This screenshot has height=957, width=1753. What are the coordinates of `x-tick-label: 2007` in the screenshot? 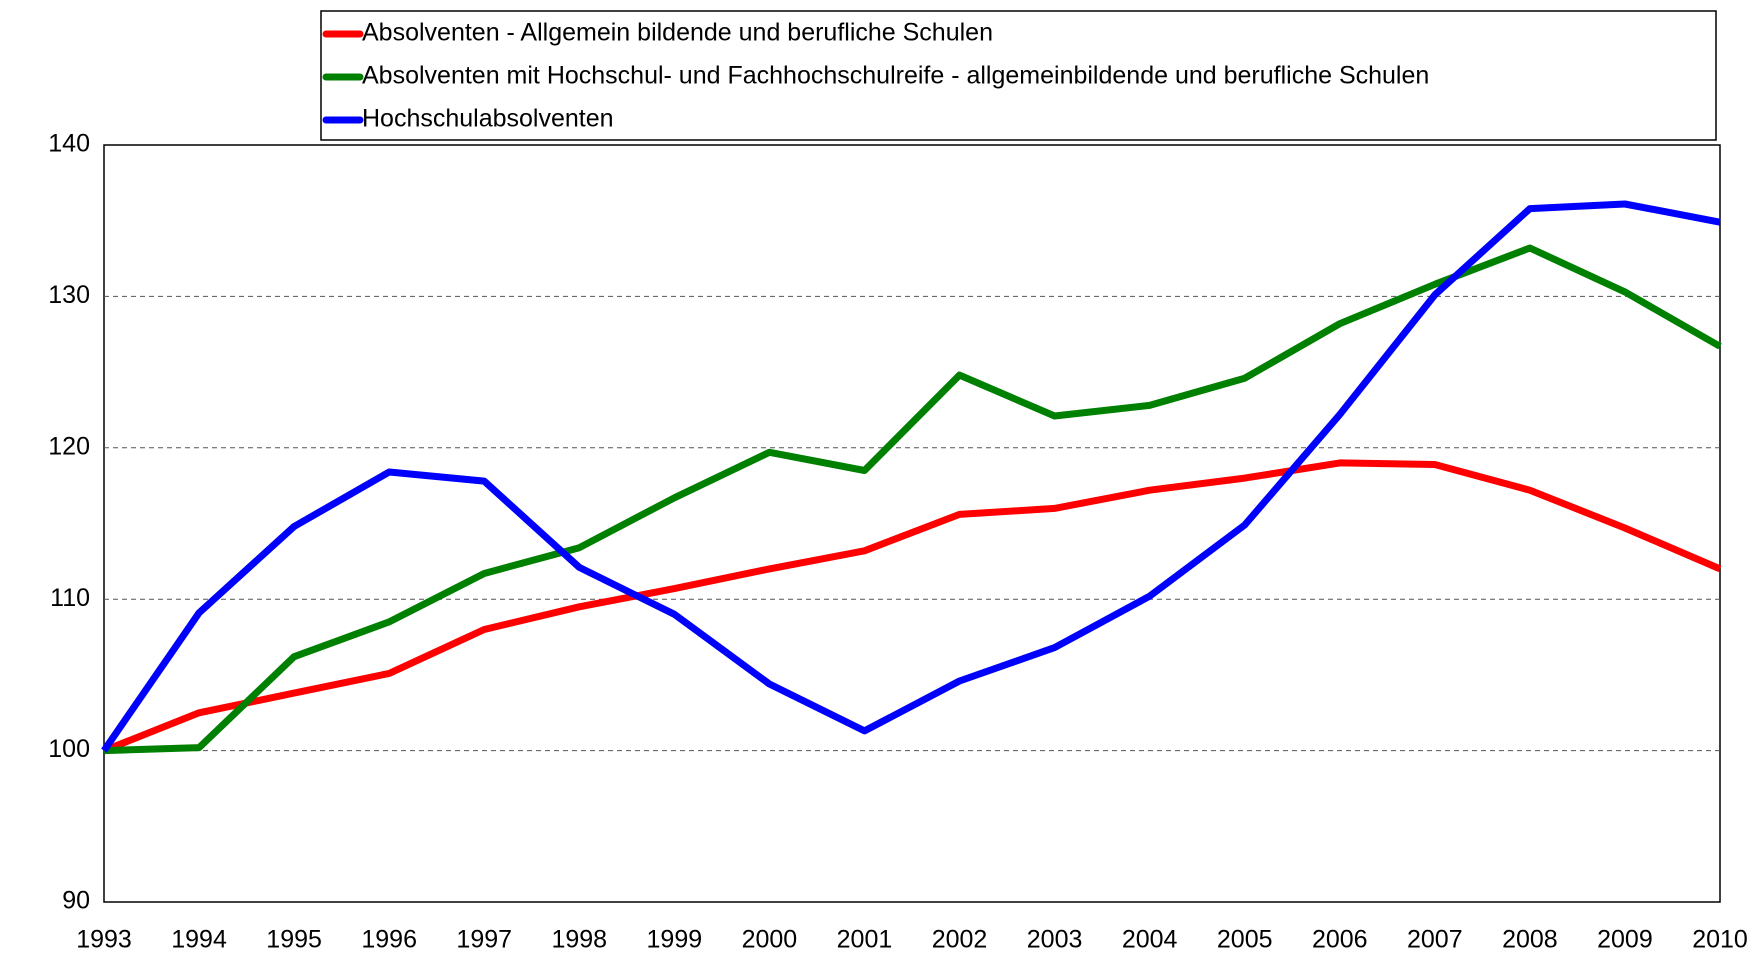 It's located at (1435, 940).